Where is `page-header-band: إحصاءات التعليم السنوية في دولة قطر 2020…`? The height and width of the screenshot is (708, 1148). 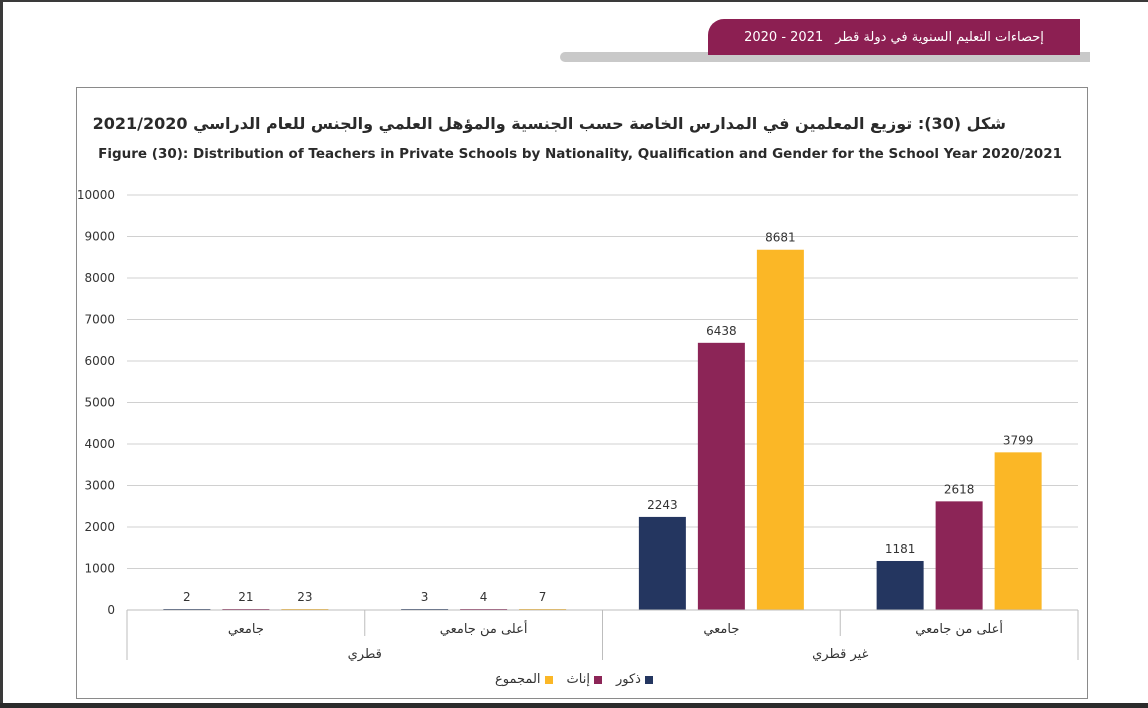
page-header-band: إحصاءات التعليم السنوية في دولة قطر 2020… is located at coordinates (894, 37).